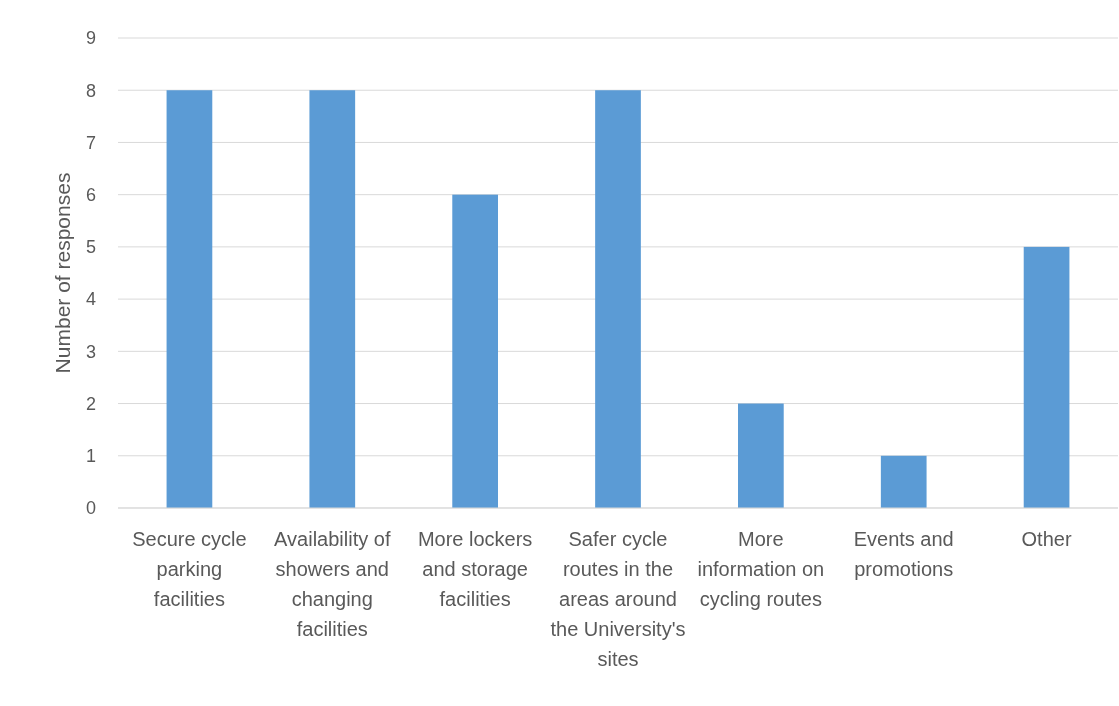 The height and width of the screenshot is (706, 1119). What do you see at coordinates (90, 299) in the screenshot?
I see `y-tick-label: 4` at bounding box center [90, 299].